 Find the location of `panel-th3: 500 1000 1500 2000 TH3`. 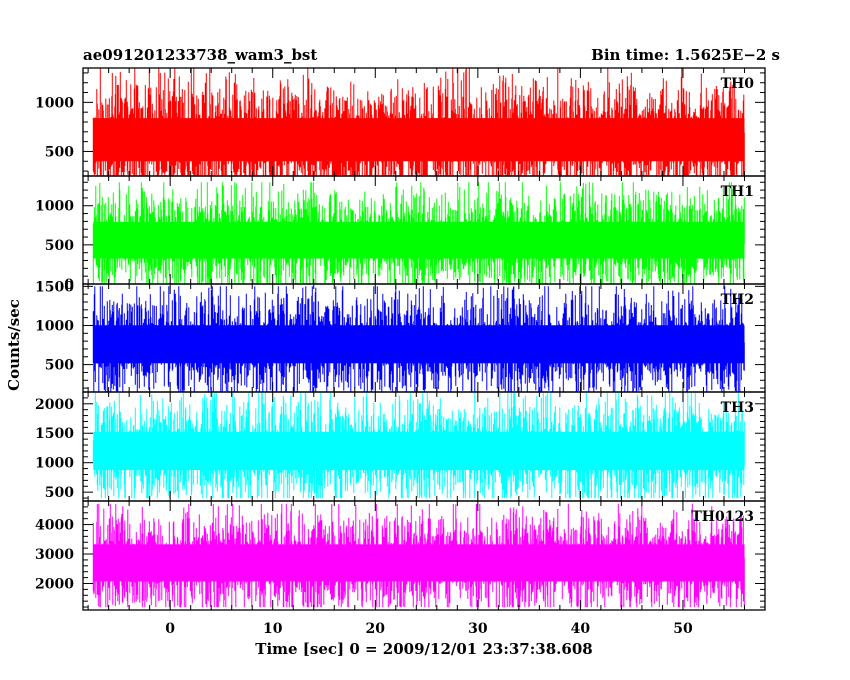

panel-th3: 500 1000 1500 2000 TH3 is located at coordinates (400, 446).